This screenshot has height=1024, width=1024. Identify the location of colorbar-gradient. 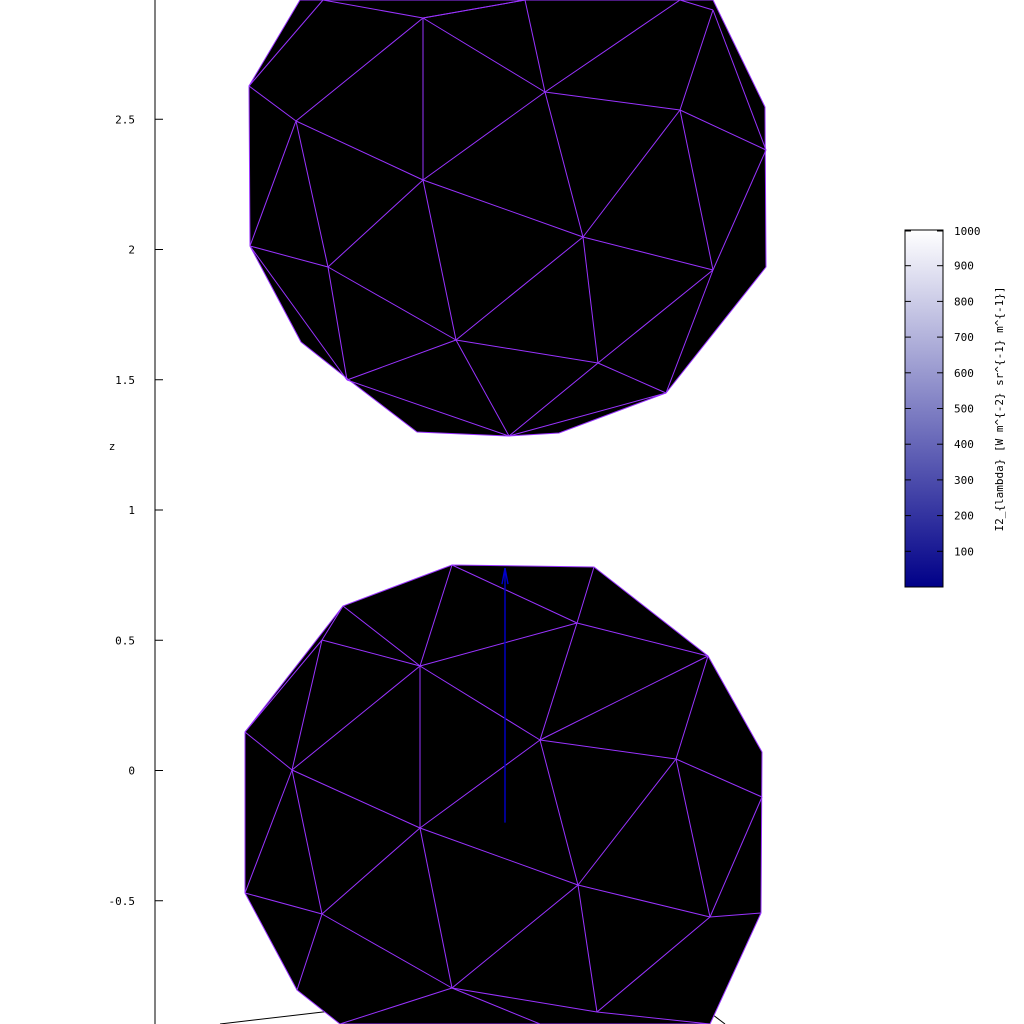
(924, 408).